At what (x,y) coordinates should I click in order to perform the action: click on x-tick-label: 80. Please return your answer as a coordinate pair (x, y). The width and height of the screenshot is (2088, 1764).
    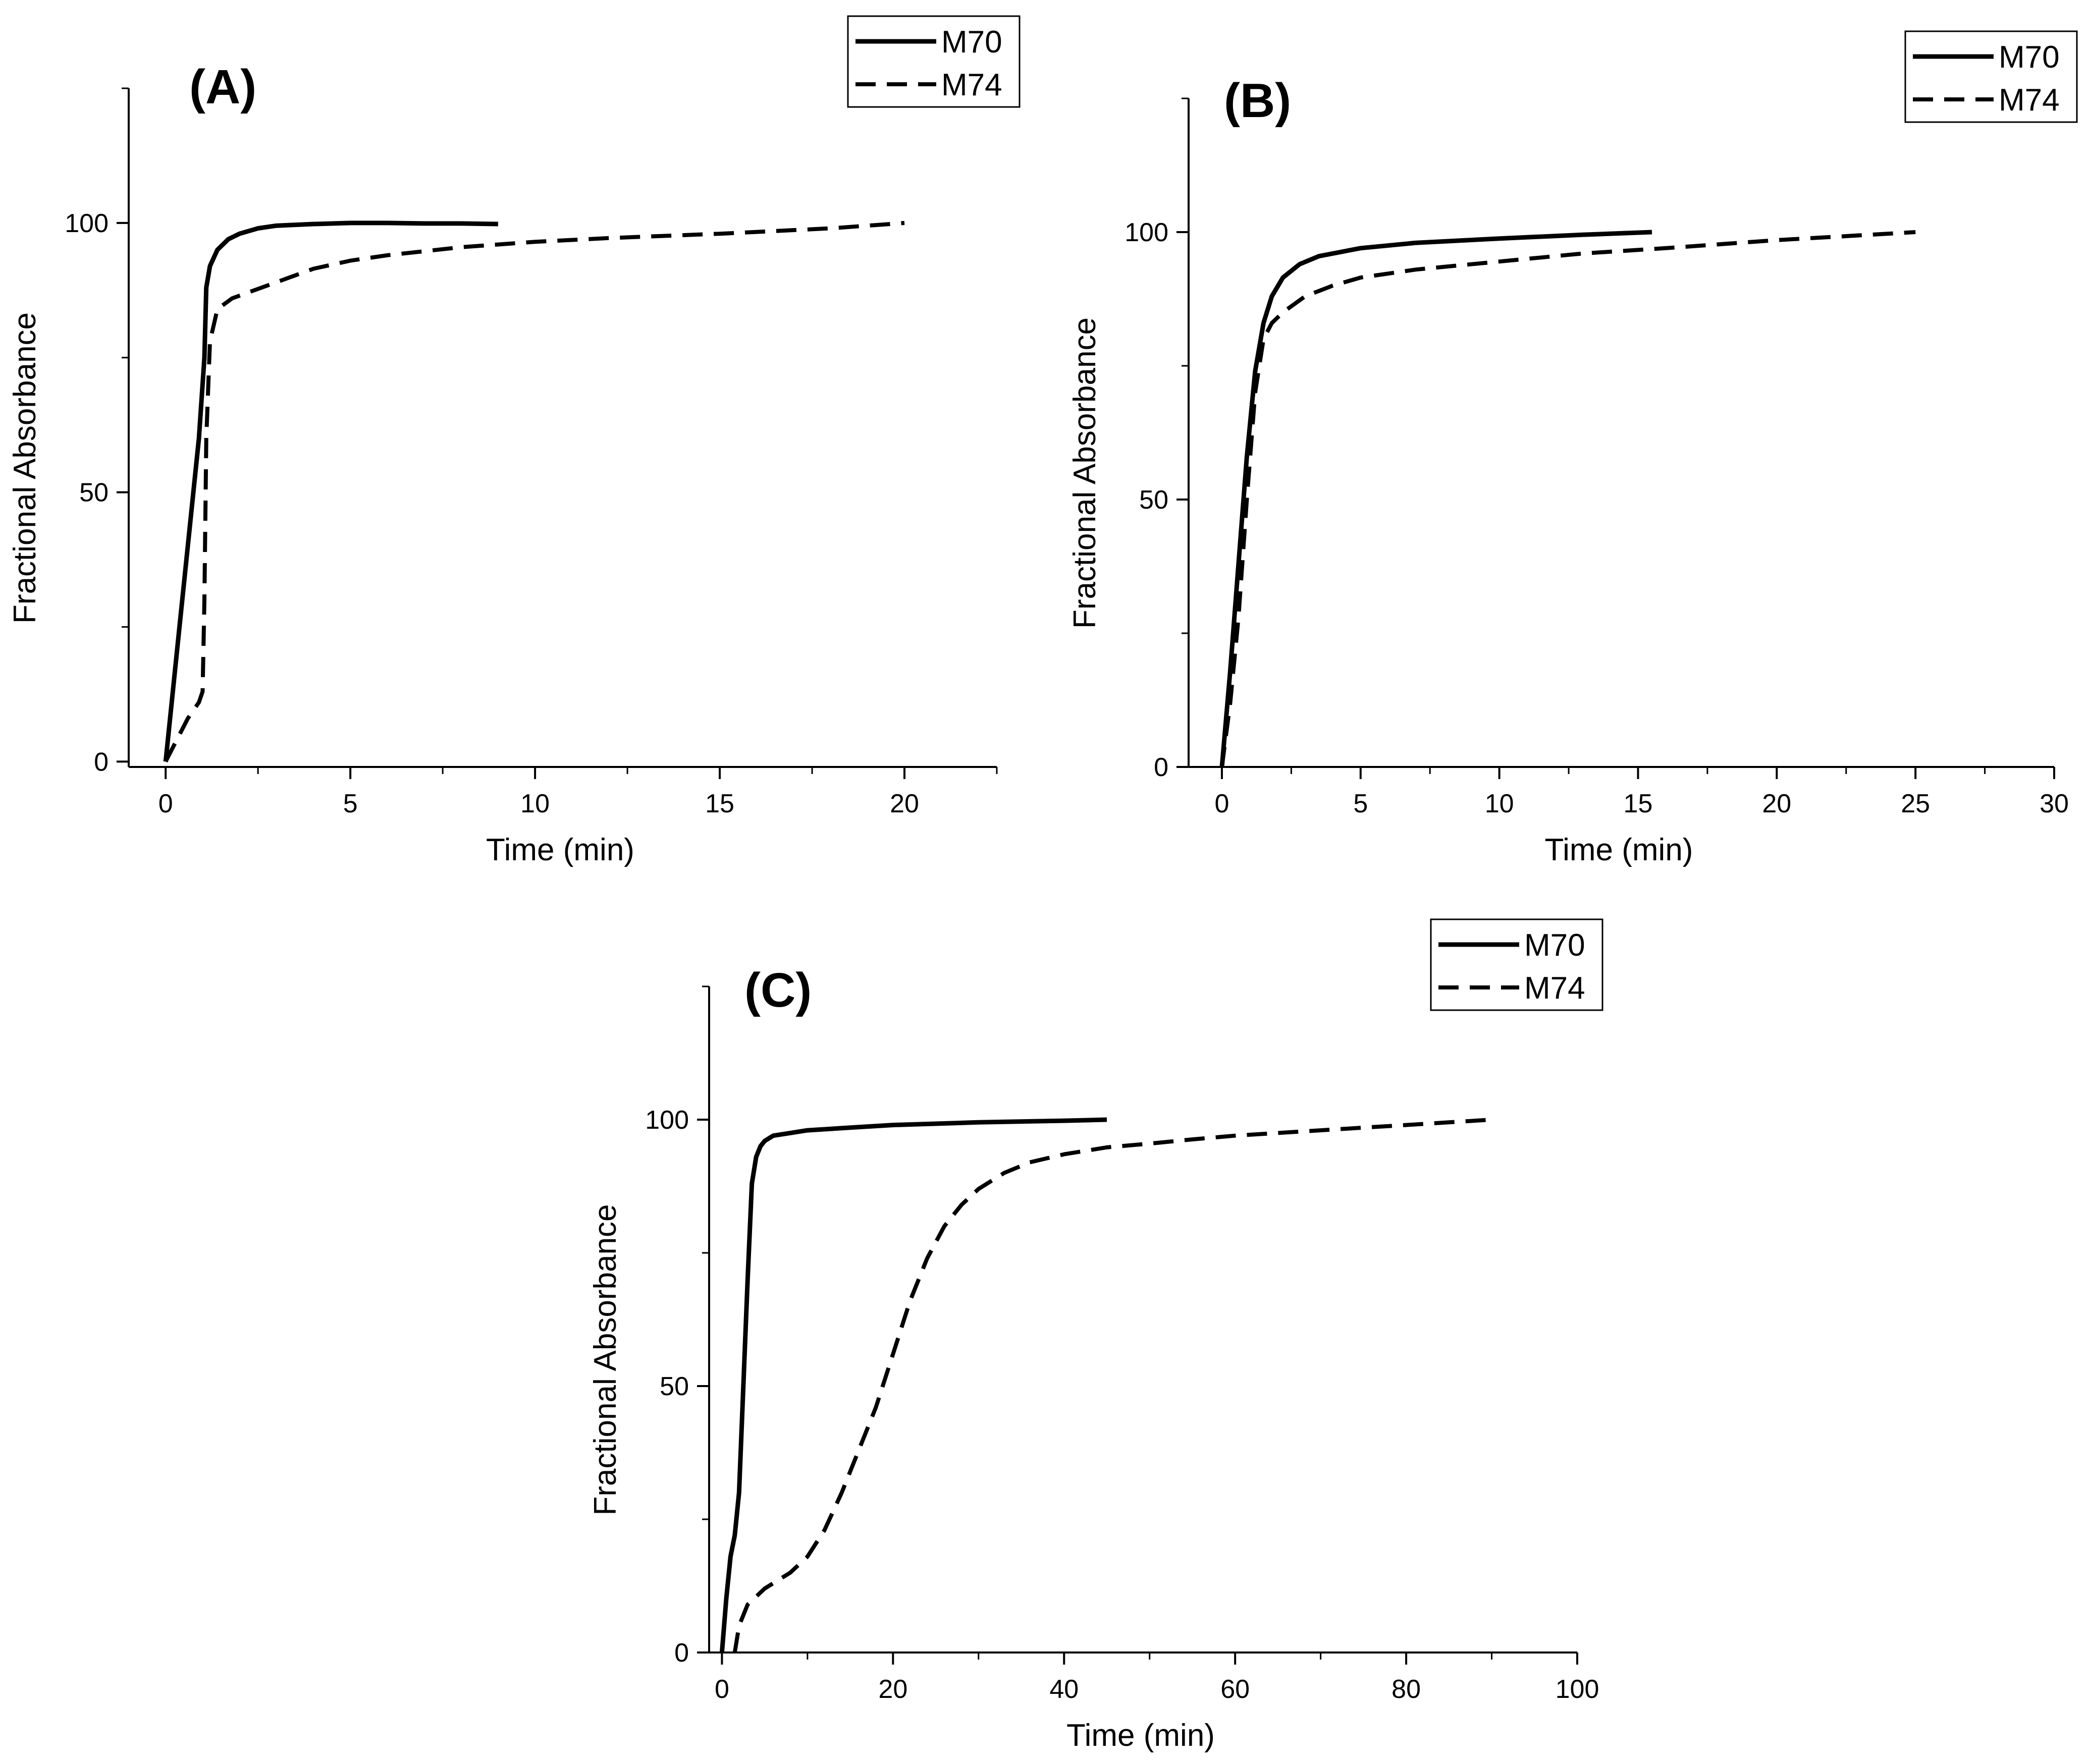
    Looking at the image, I should click on (1406, 1689).